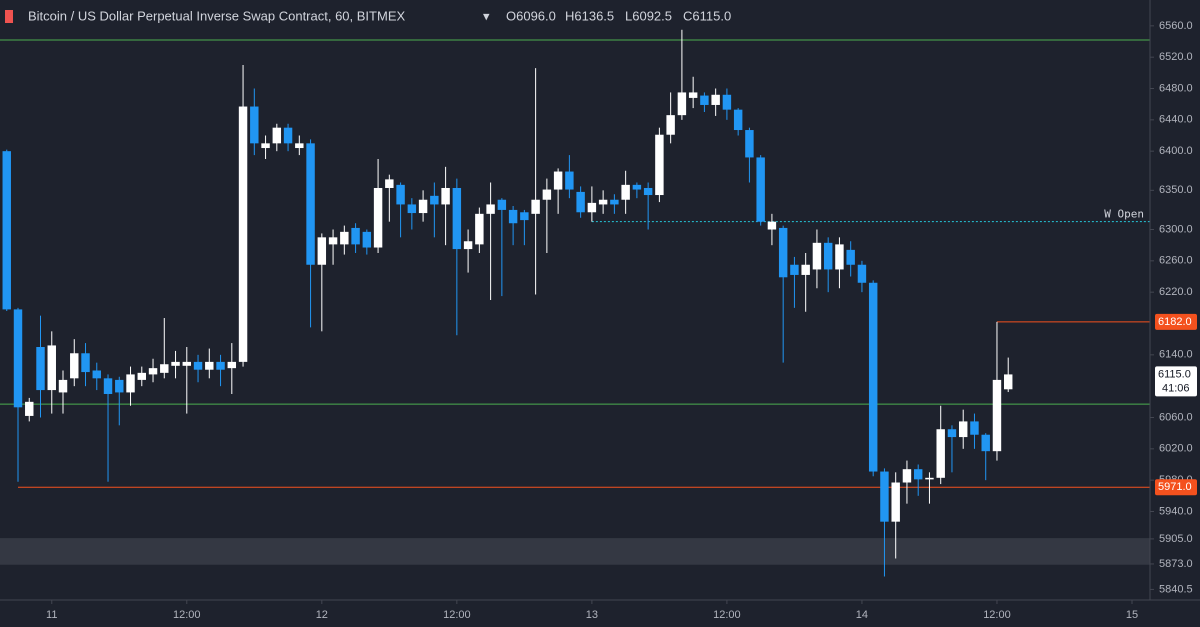  Describe the element at coordinates (589, 15) in the screenshot. I see `legend-high: H6136.5` at that location.